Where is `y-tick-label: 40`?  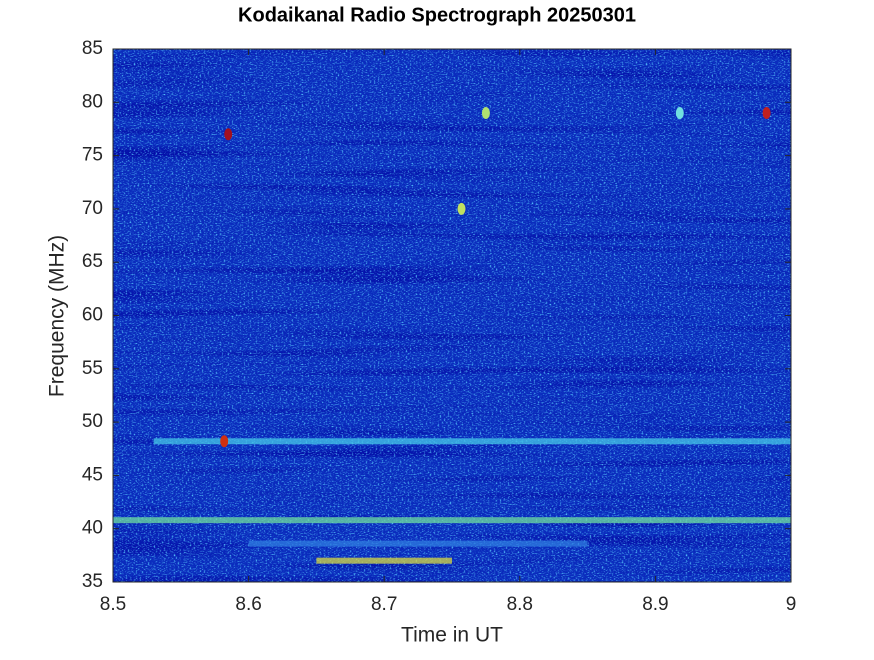 y-tick-label: 40 is located at coordinates (92, 528).